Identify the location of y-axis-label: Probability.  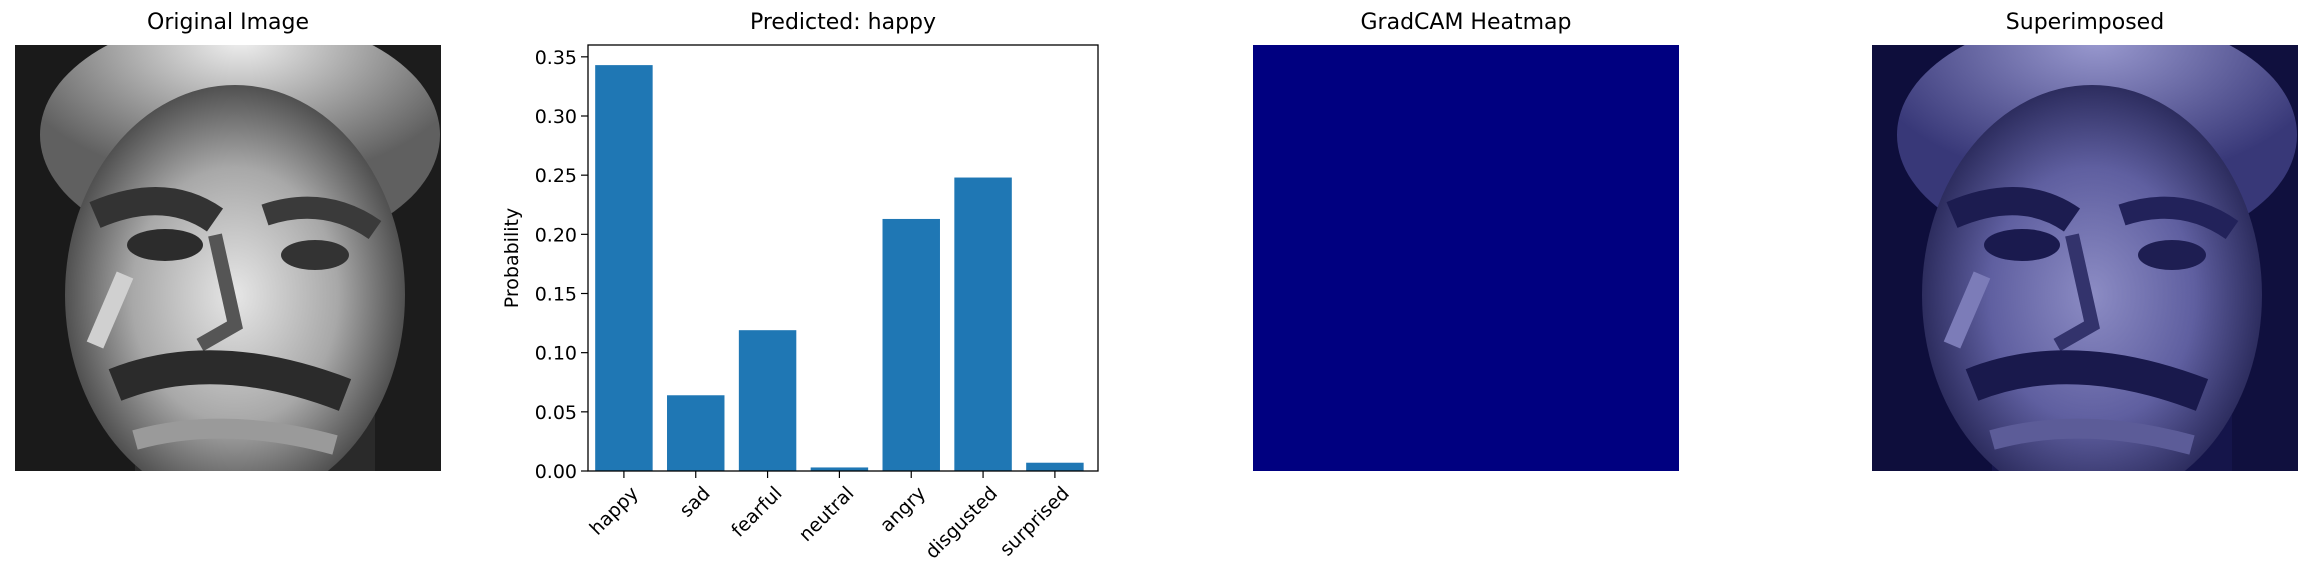
(512, 258).